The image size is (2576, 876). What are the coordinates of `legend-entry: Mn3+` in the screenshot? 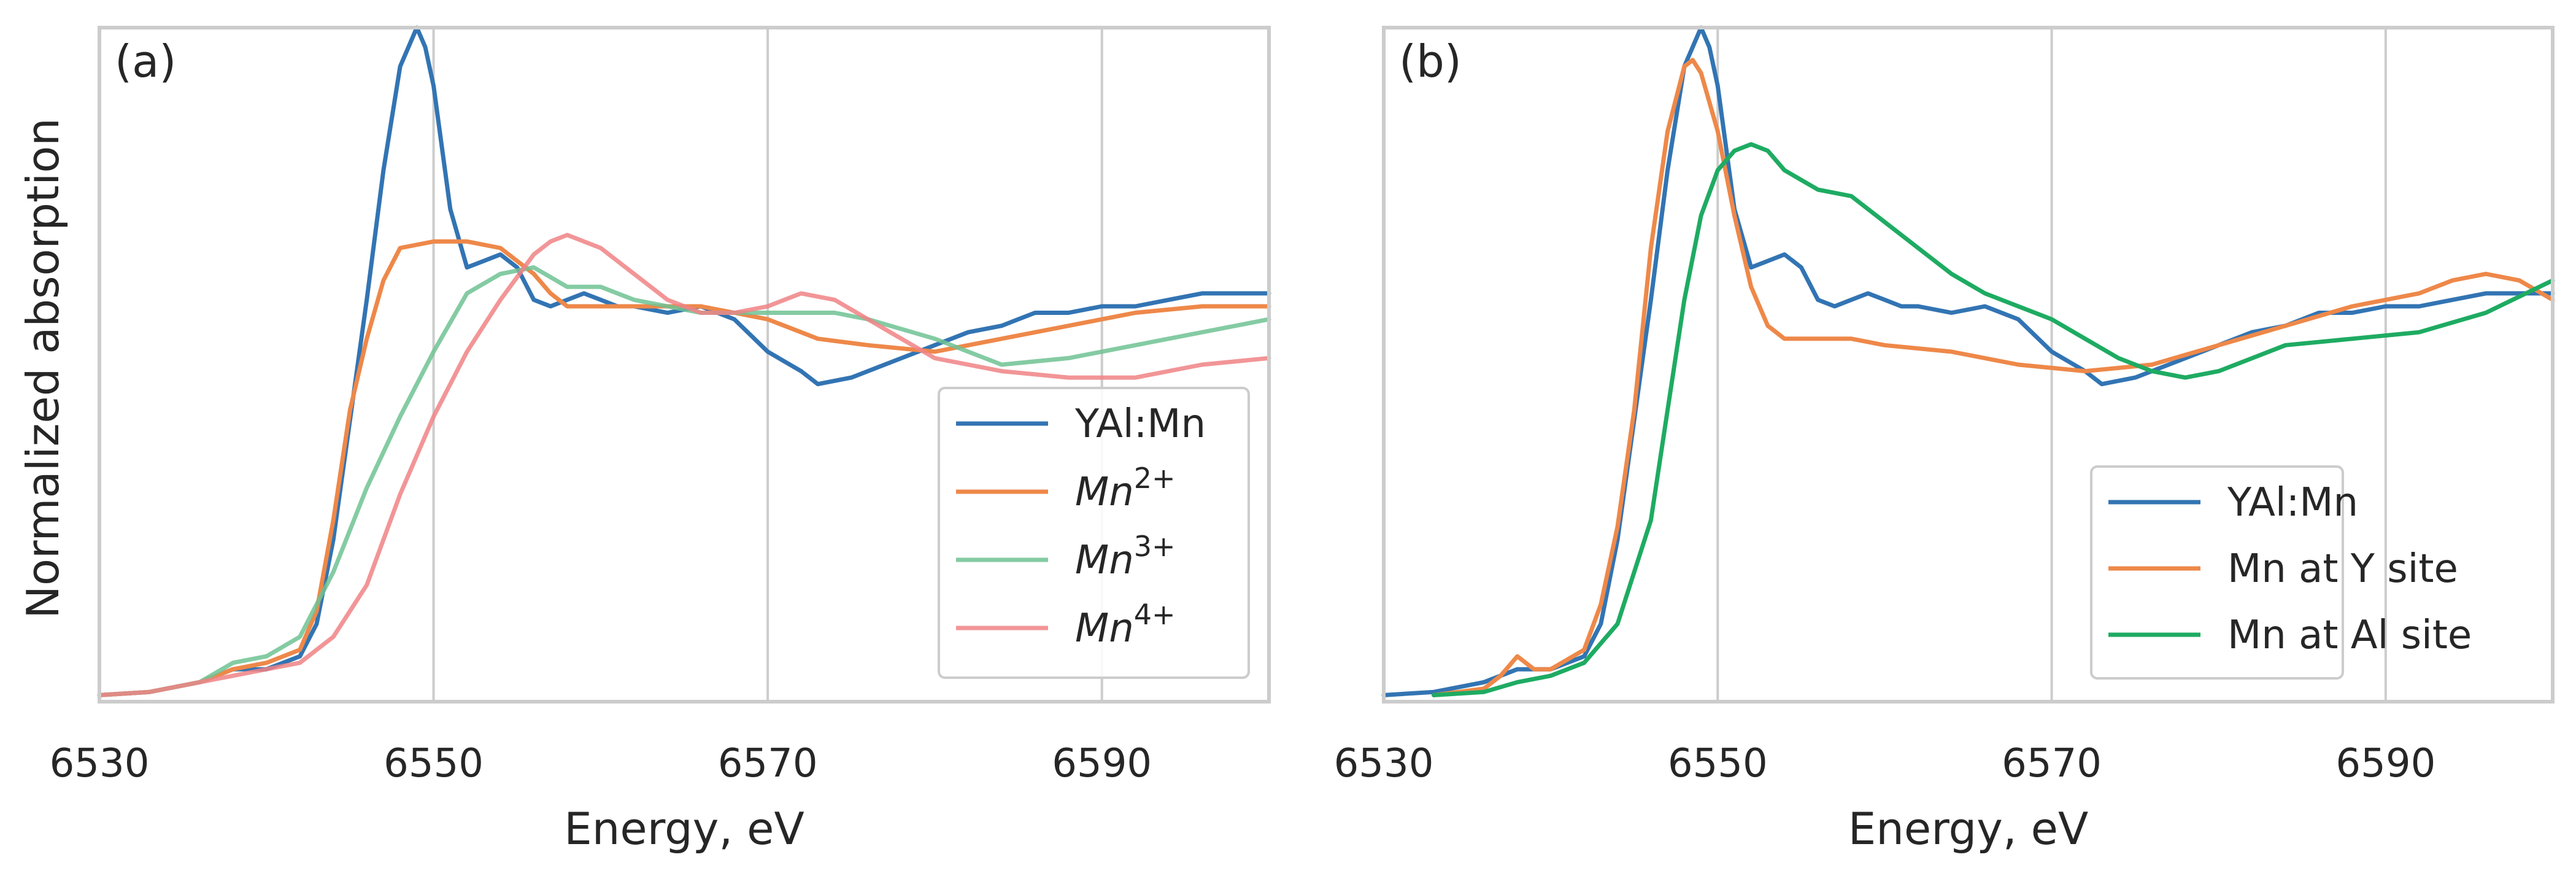 It's located at (1125, 557).